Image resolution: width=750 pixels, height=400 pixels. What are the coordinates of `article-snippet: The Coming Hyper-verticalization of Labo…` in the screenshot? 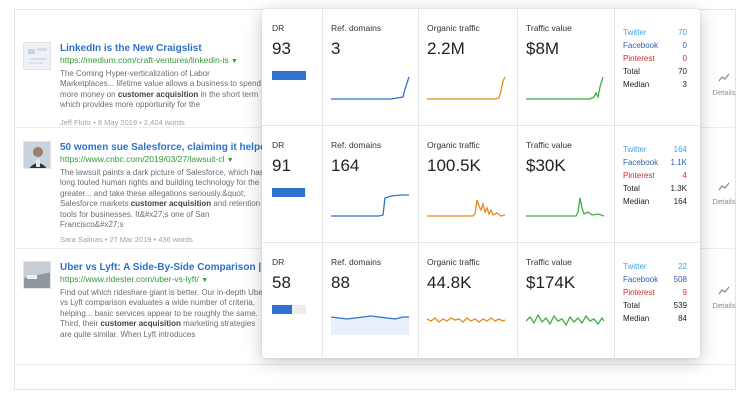 It's located at (160, 89).